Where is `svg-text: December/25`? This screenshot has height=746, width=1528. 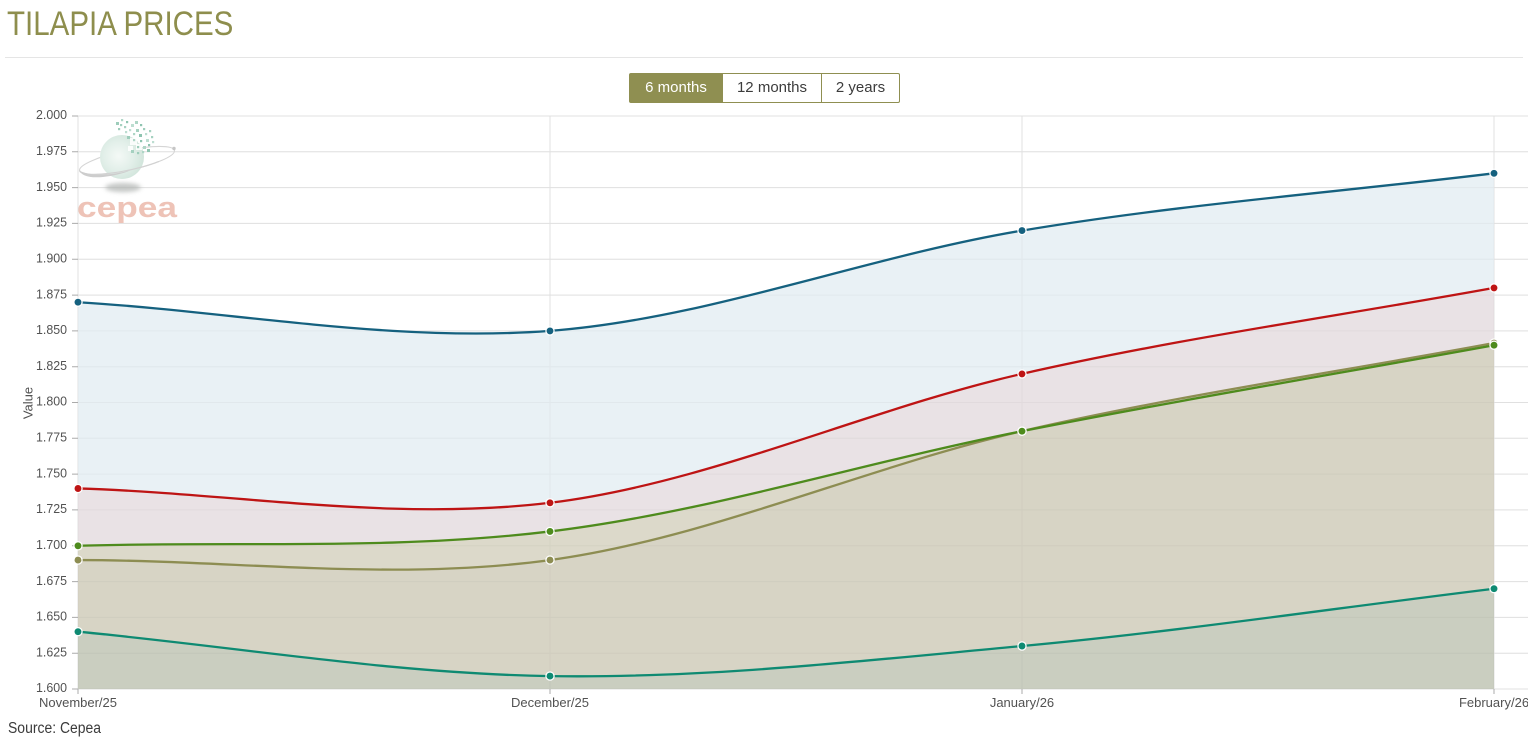 svg-text: December/25 is located at coordinates (550, 702).